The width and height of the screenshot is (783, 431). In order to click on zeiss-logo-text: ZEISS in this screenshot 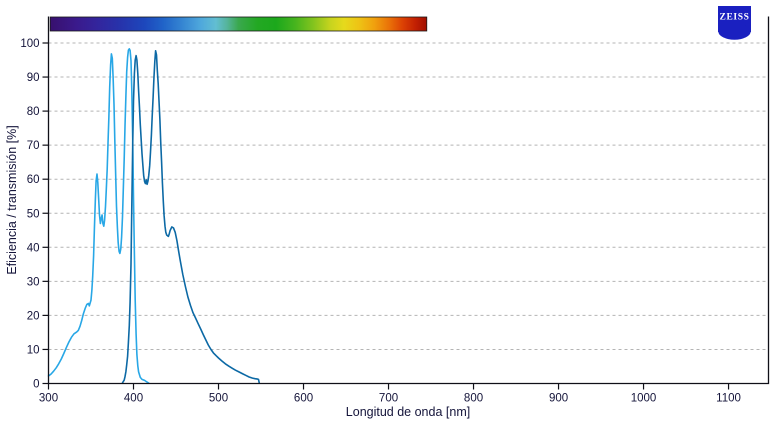, I will do `click(735, 18)`.